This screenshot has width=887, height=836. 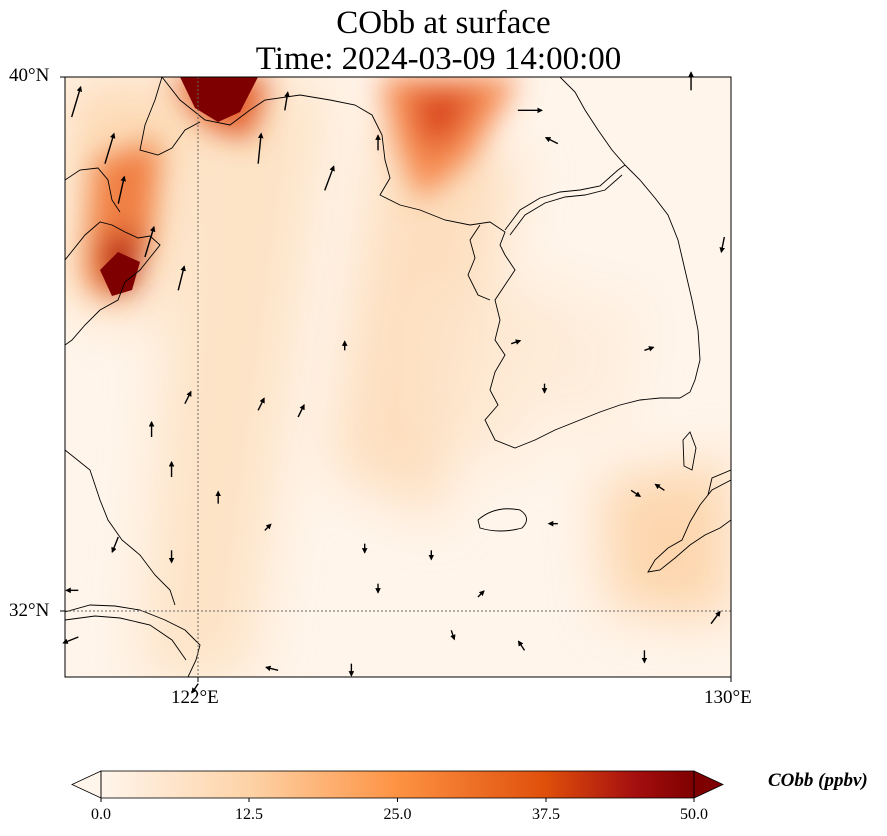 I want to click on colorbar-ticks, so click(x=397, y=800).